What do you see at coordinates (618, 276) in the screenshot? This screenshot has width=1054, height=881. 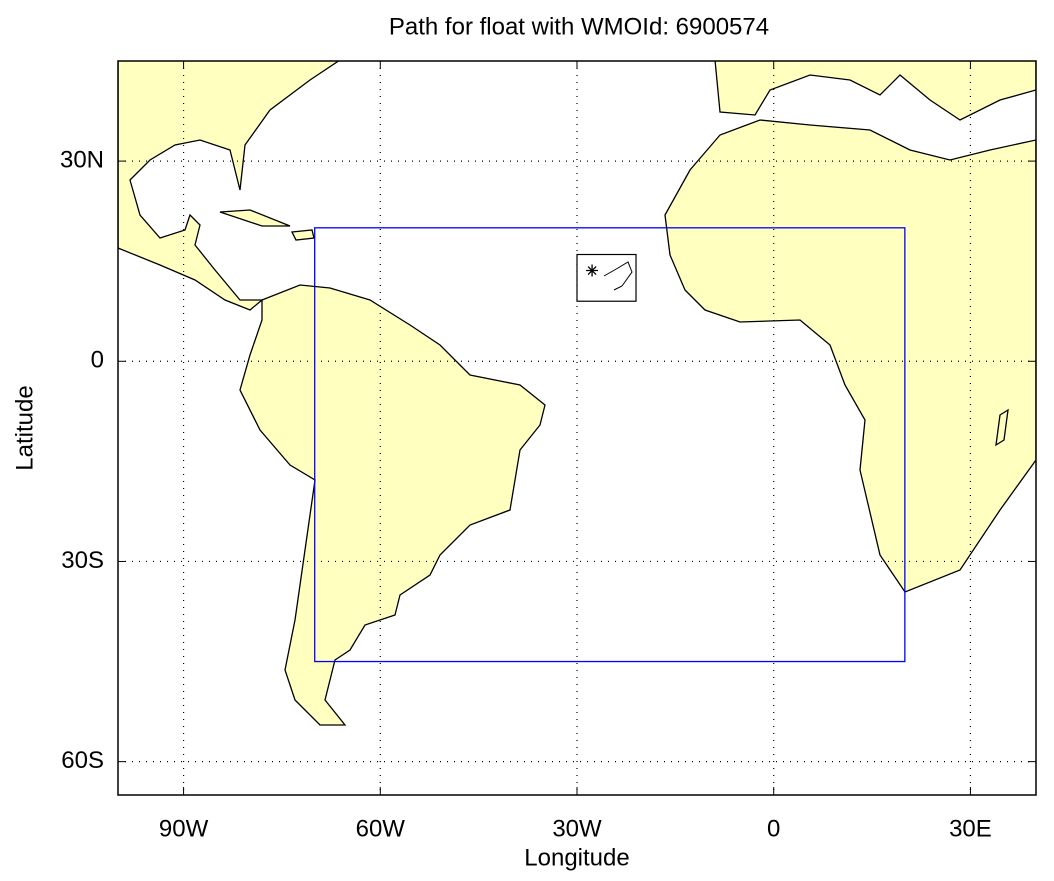 I see `inset-coast` at bounding box center [618, 276].